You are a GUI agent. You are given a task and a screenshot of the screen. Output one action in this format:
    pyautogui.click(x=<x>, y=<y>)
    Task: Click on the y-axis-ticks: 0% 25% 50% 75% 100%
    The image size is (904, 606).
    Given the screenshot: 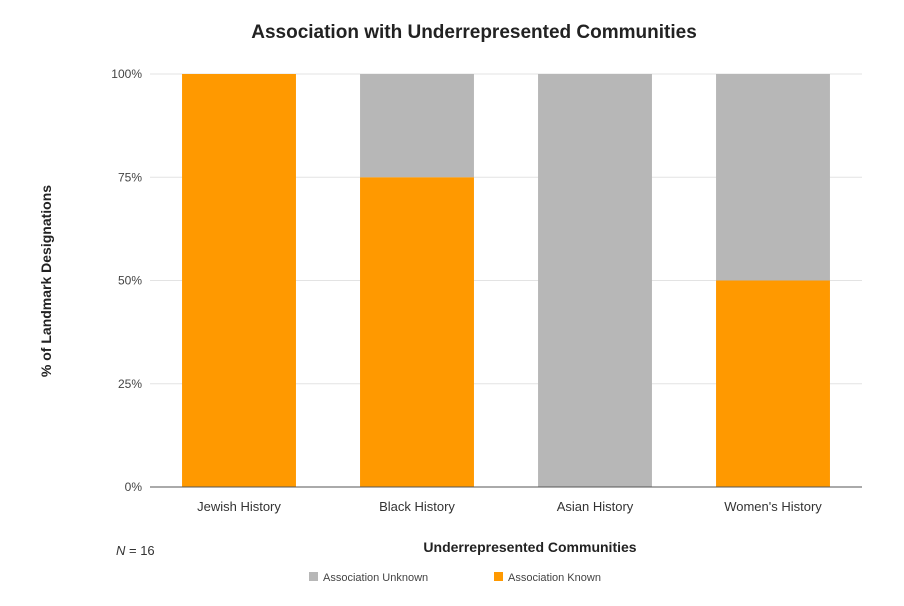 What is the action you would take?
    pyautogui.click(x=126, y=280)
    